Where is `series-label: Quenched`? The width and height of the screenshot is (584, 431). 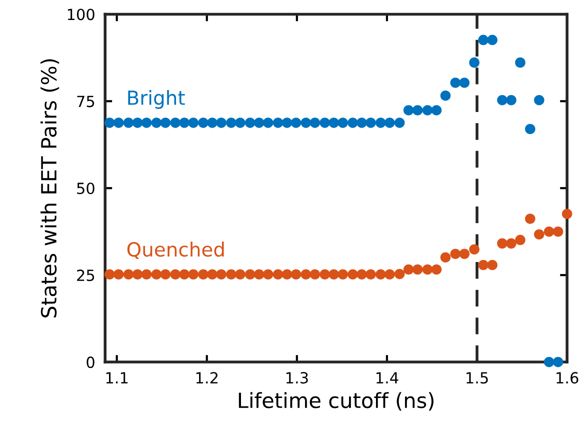
series-label: Quenched is located at coordinates (175, 250).